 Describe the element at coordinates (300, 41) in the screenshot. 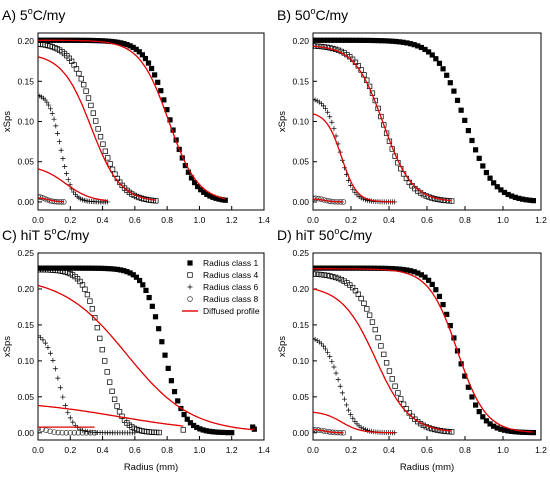

I see `y-tick-label: 0.20` at that location.